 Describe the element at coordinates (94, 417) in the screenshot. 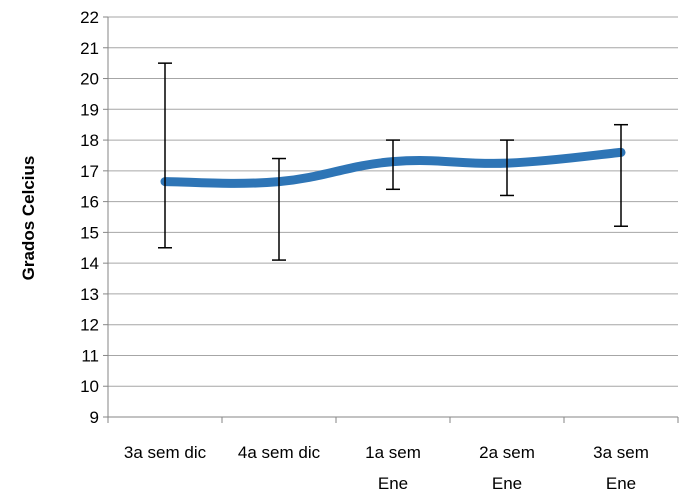

I see `y-tick-label: 9` at that location.